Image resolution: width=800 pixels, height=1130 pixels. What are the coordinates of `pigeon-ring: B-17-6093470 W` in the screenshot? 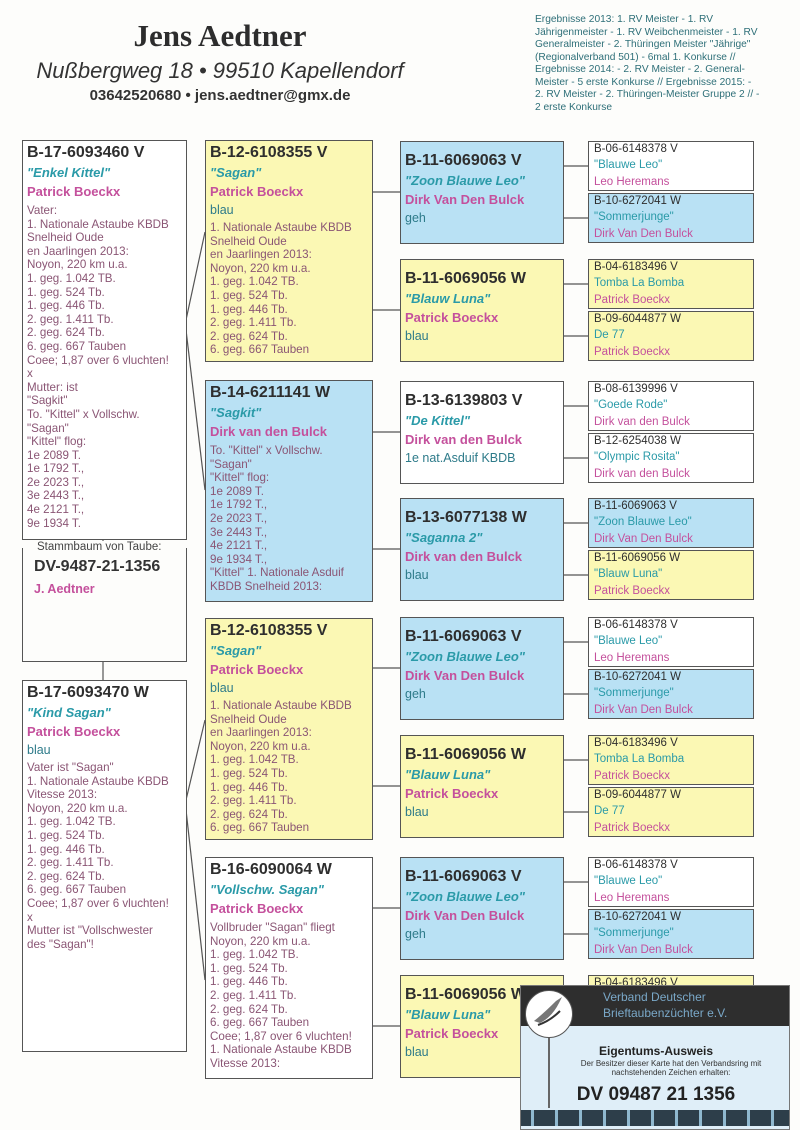 It's located at (88, 692).